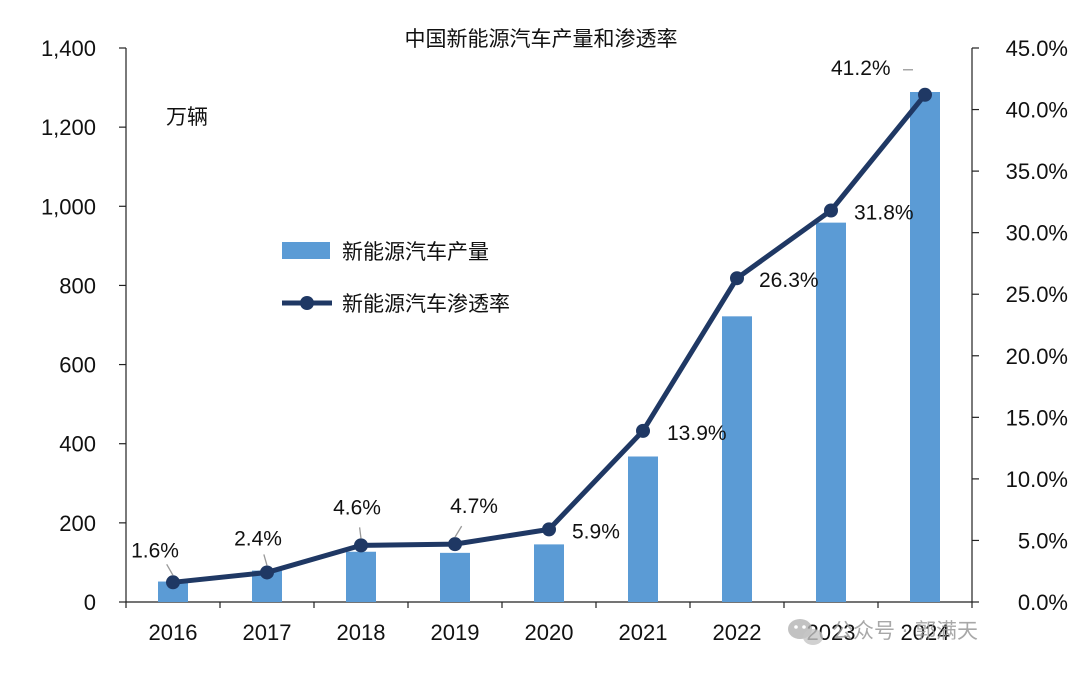  Describe the element at coordinates (831, 210) in the screenshot. I see `point-2023` at that location.